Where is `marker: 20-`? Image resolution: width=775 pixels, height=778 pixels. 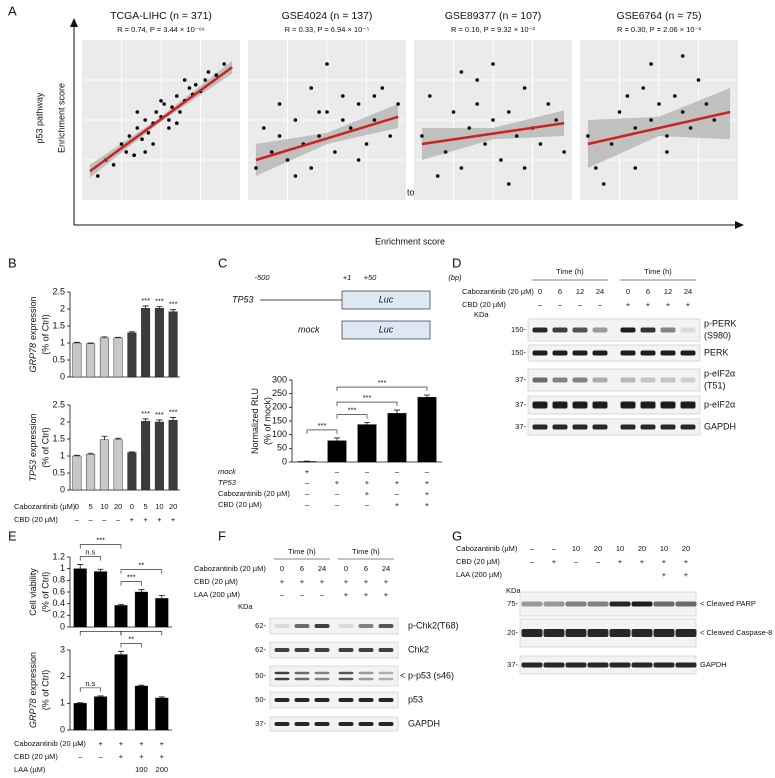 marker: 20- is located at coordinates (512, 632).